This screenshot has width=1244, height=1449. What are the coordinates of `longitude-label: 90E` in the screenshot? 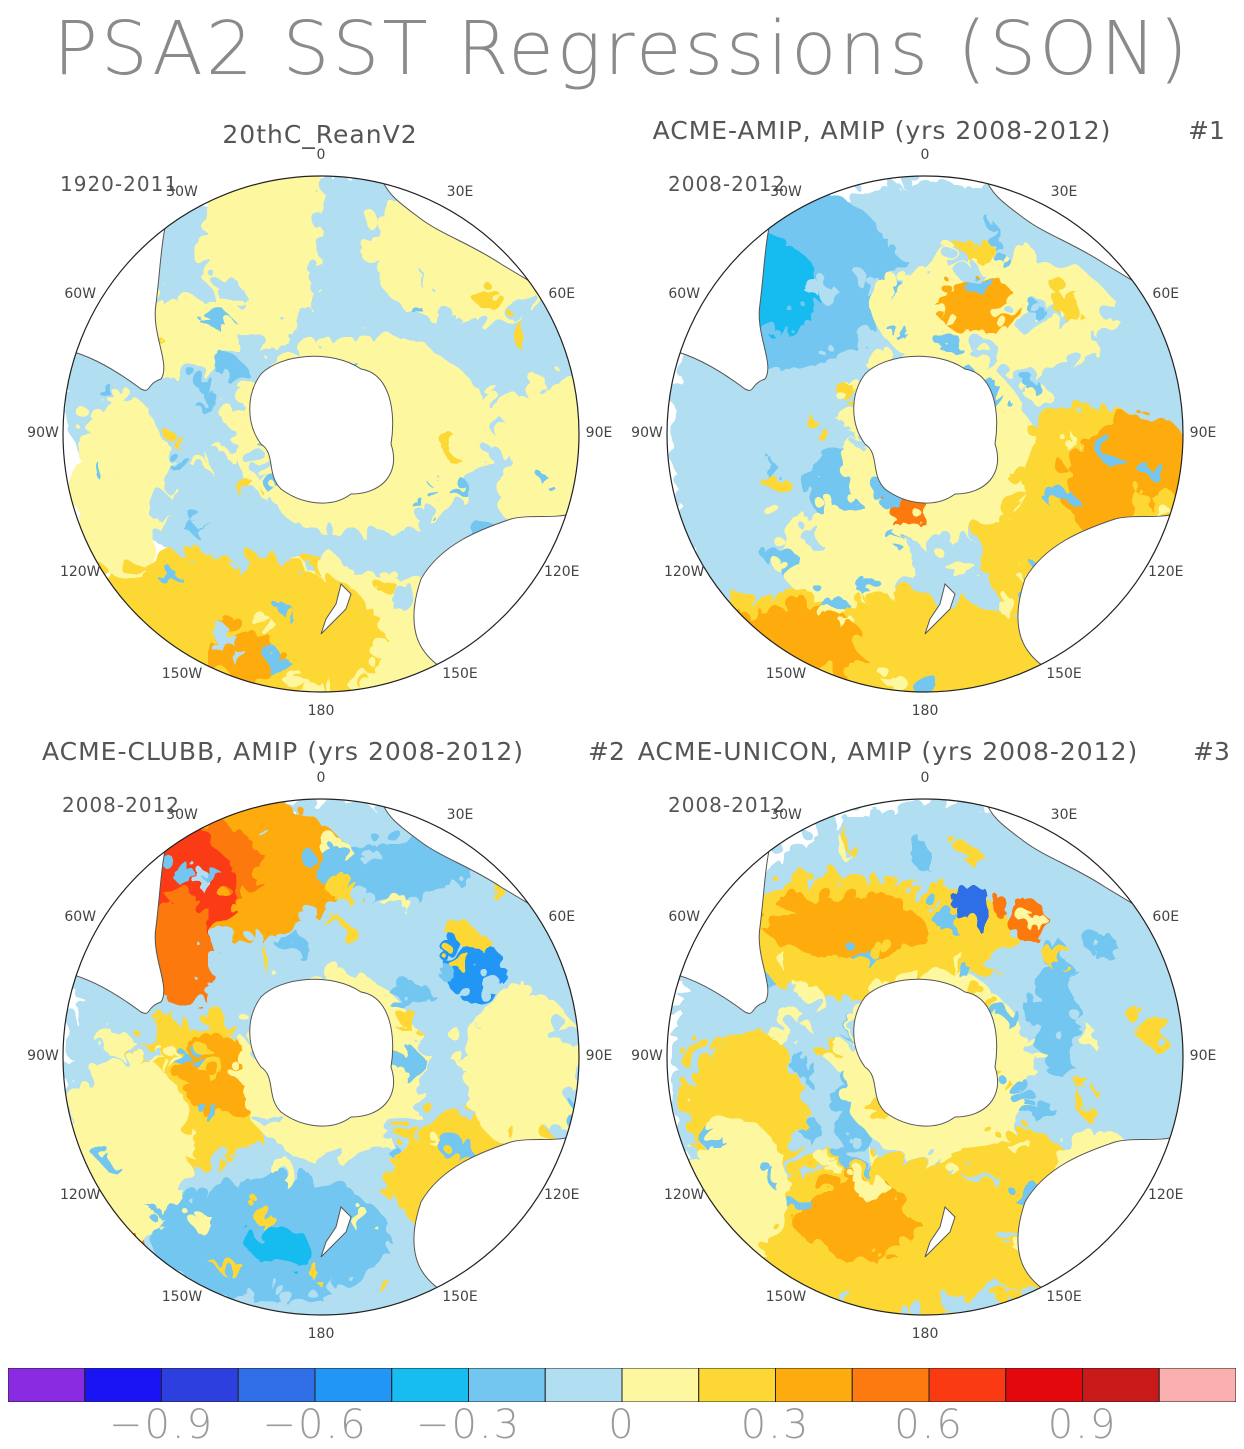 It's located at (1203, 1056).